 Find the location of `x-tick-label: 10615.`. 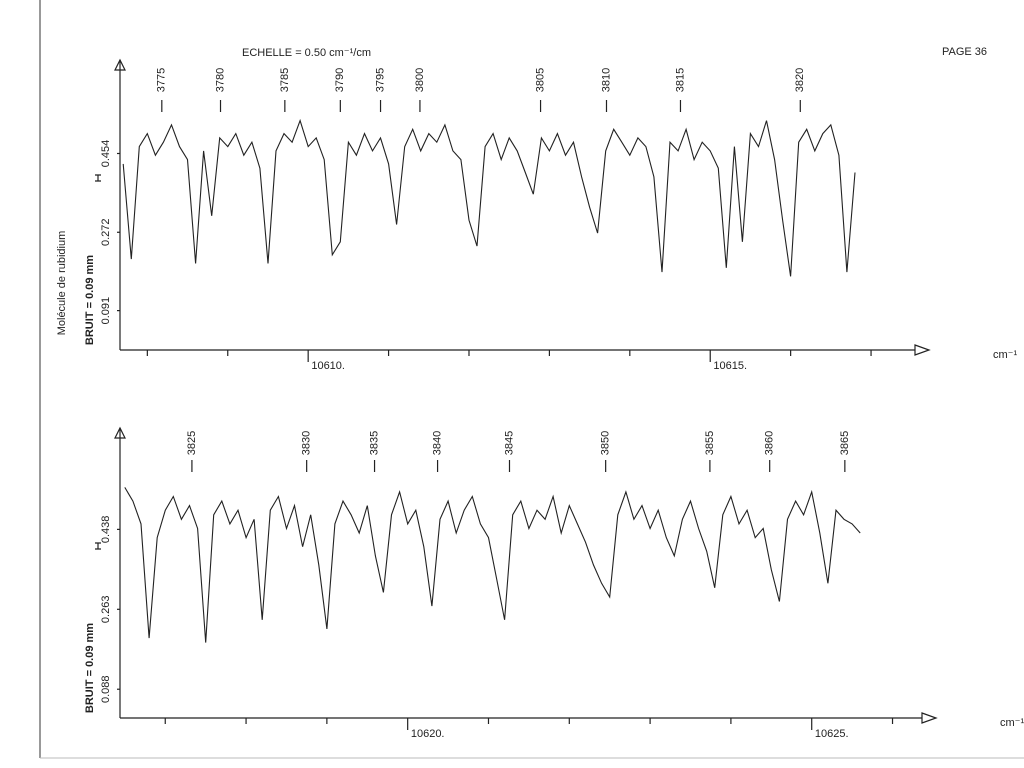

x-tick-label: 10615. is located at coordinates (730, 366).